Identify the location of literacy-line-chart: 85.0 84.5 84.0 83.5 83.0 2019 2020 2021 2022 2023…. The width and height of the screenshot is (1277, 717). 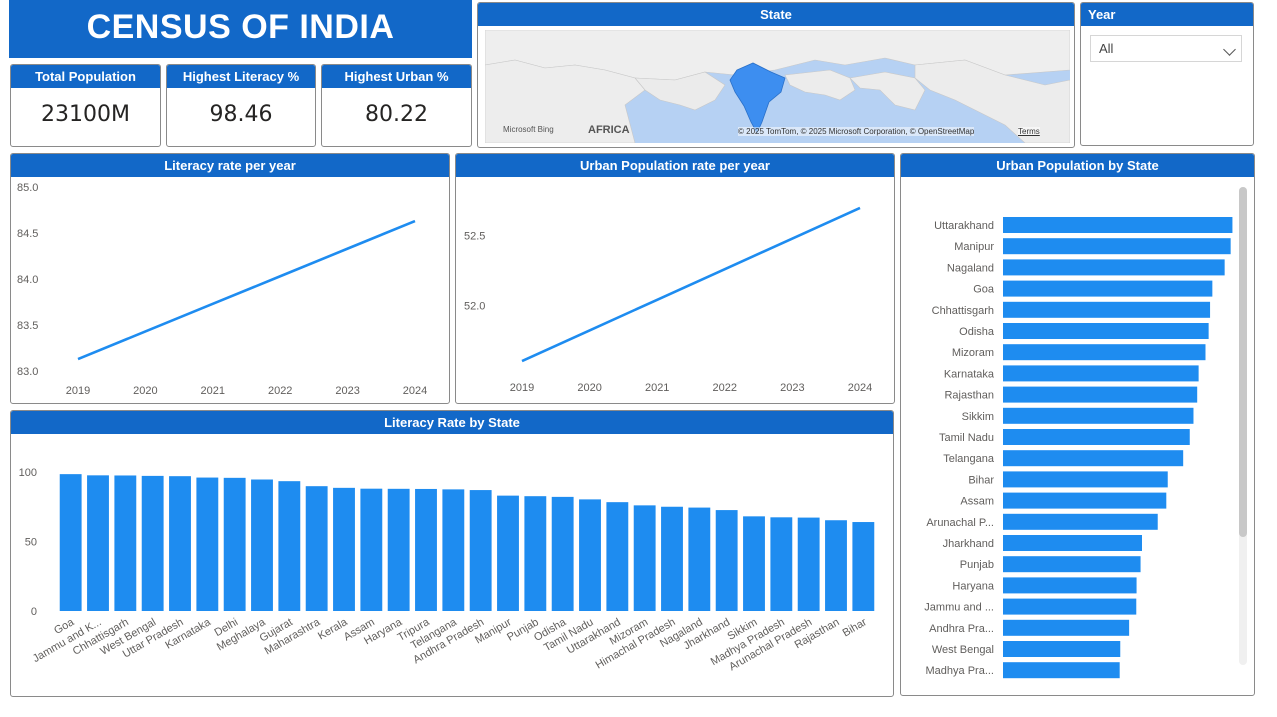
(222, 289).